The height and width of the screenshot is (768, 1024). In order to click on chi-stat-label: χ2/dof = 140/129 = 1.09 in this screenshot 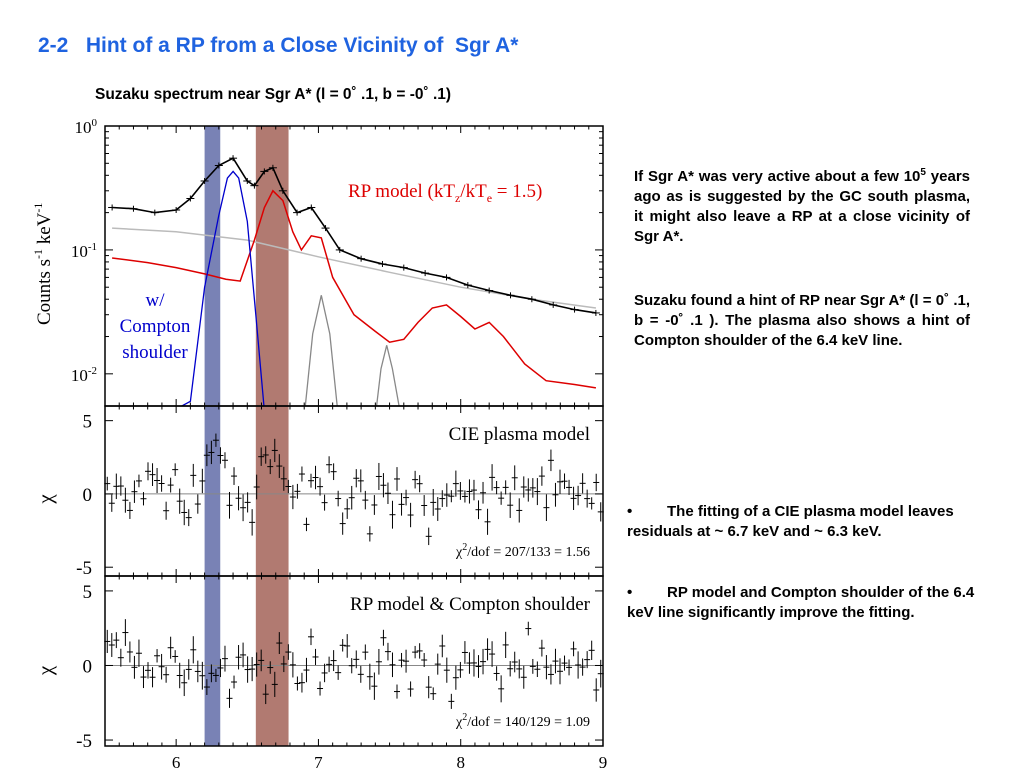, I will do `click(522, 721)`.